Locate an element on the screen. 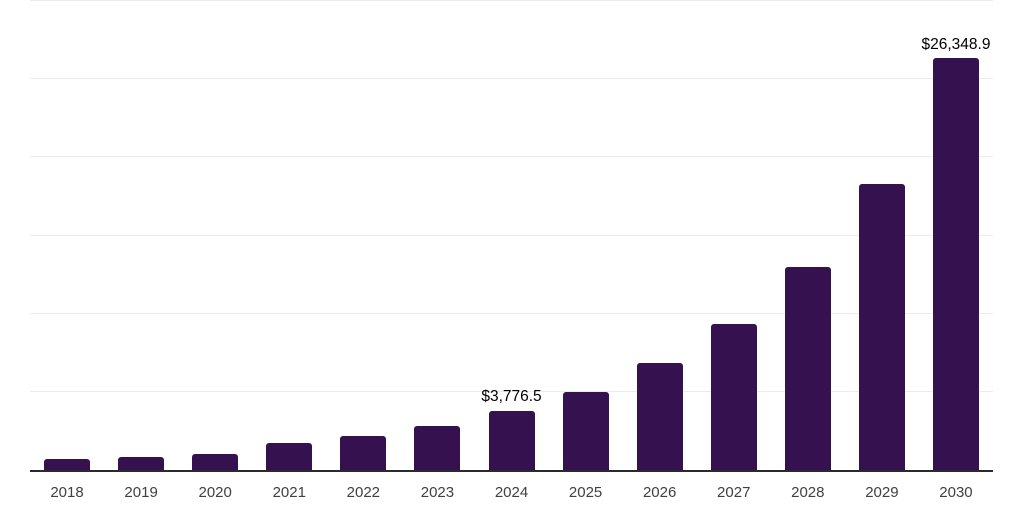 This screenshot has height=512, width=1024. x-tick-2018: 2018 is located at coordinates (67, 492).